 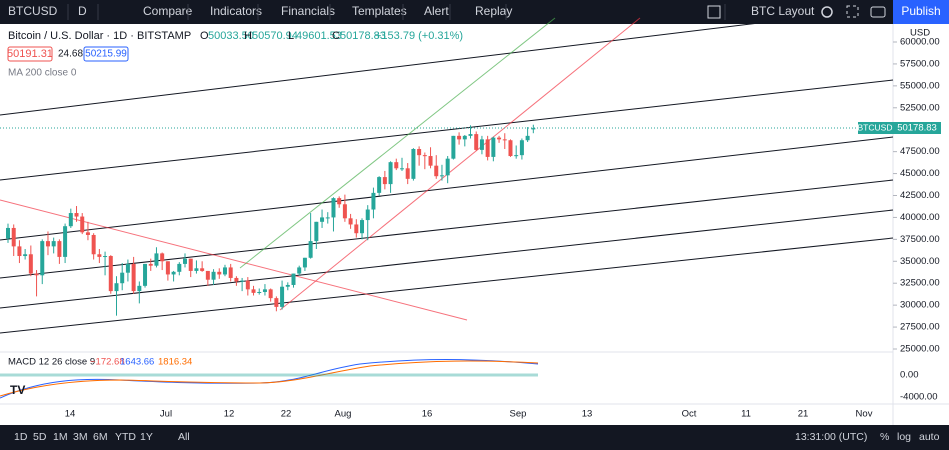 I want to click on ohlc-key: C, so click(x=336, y=36).